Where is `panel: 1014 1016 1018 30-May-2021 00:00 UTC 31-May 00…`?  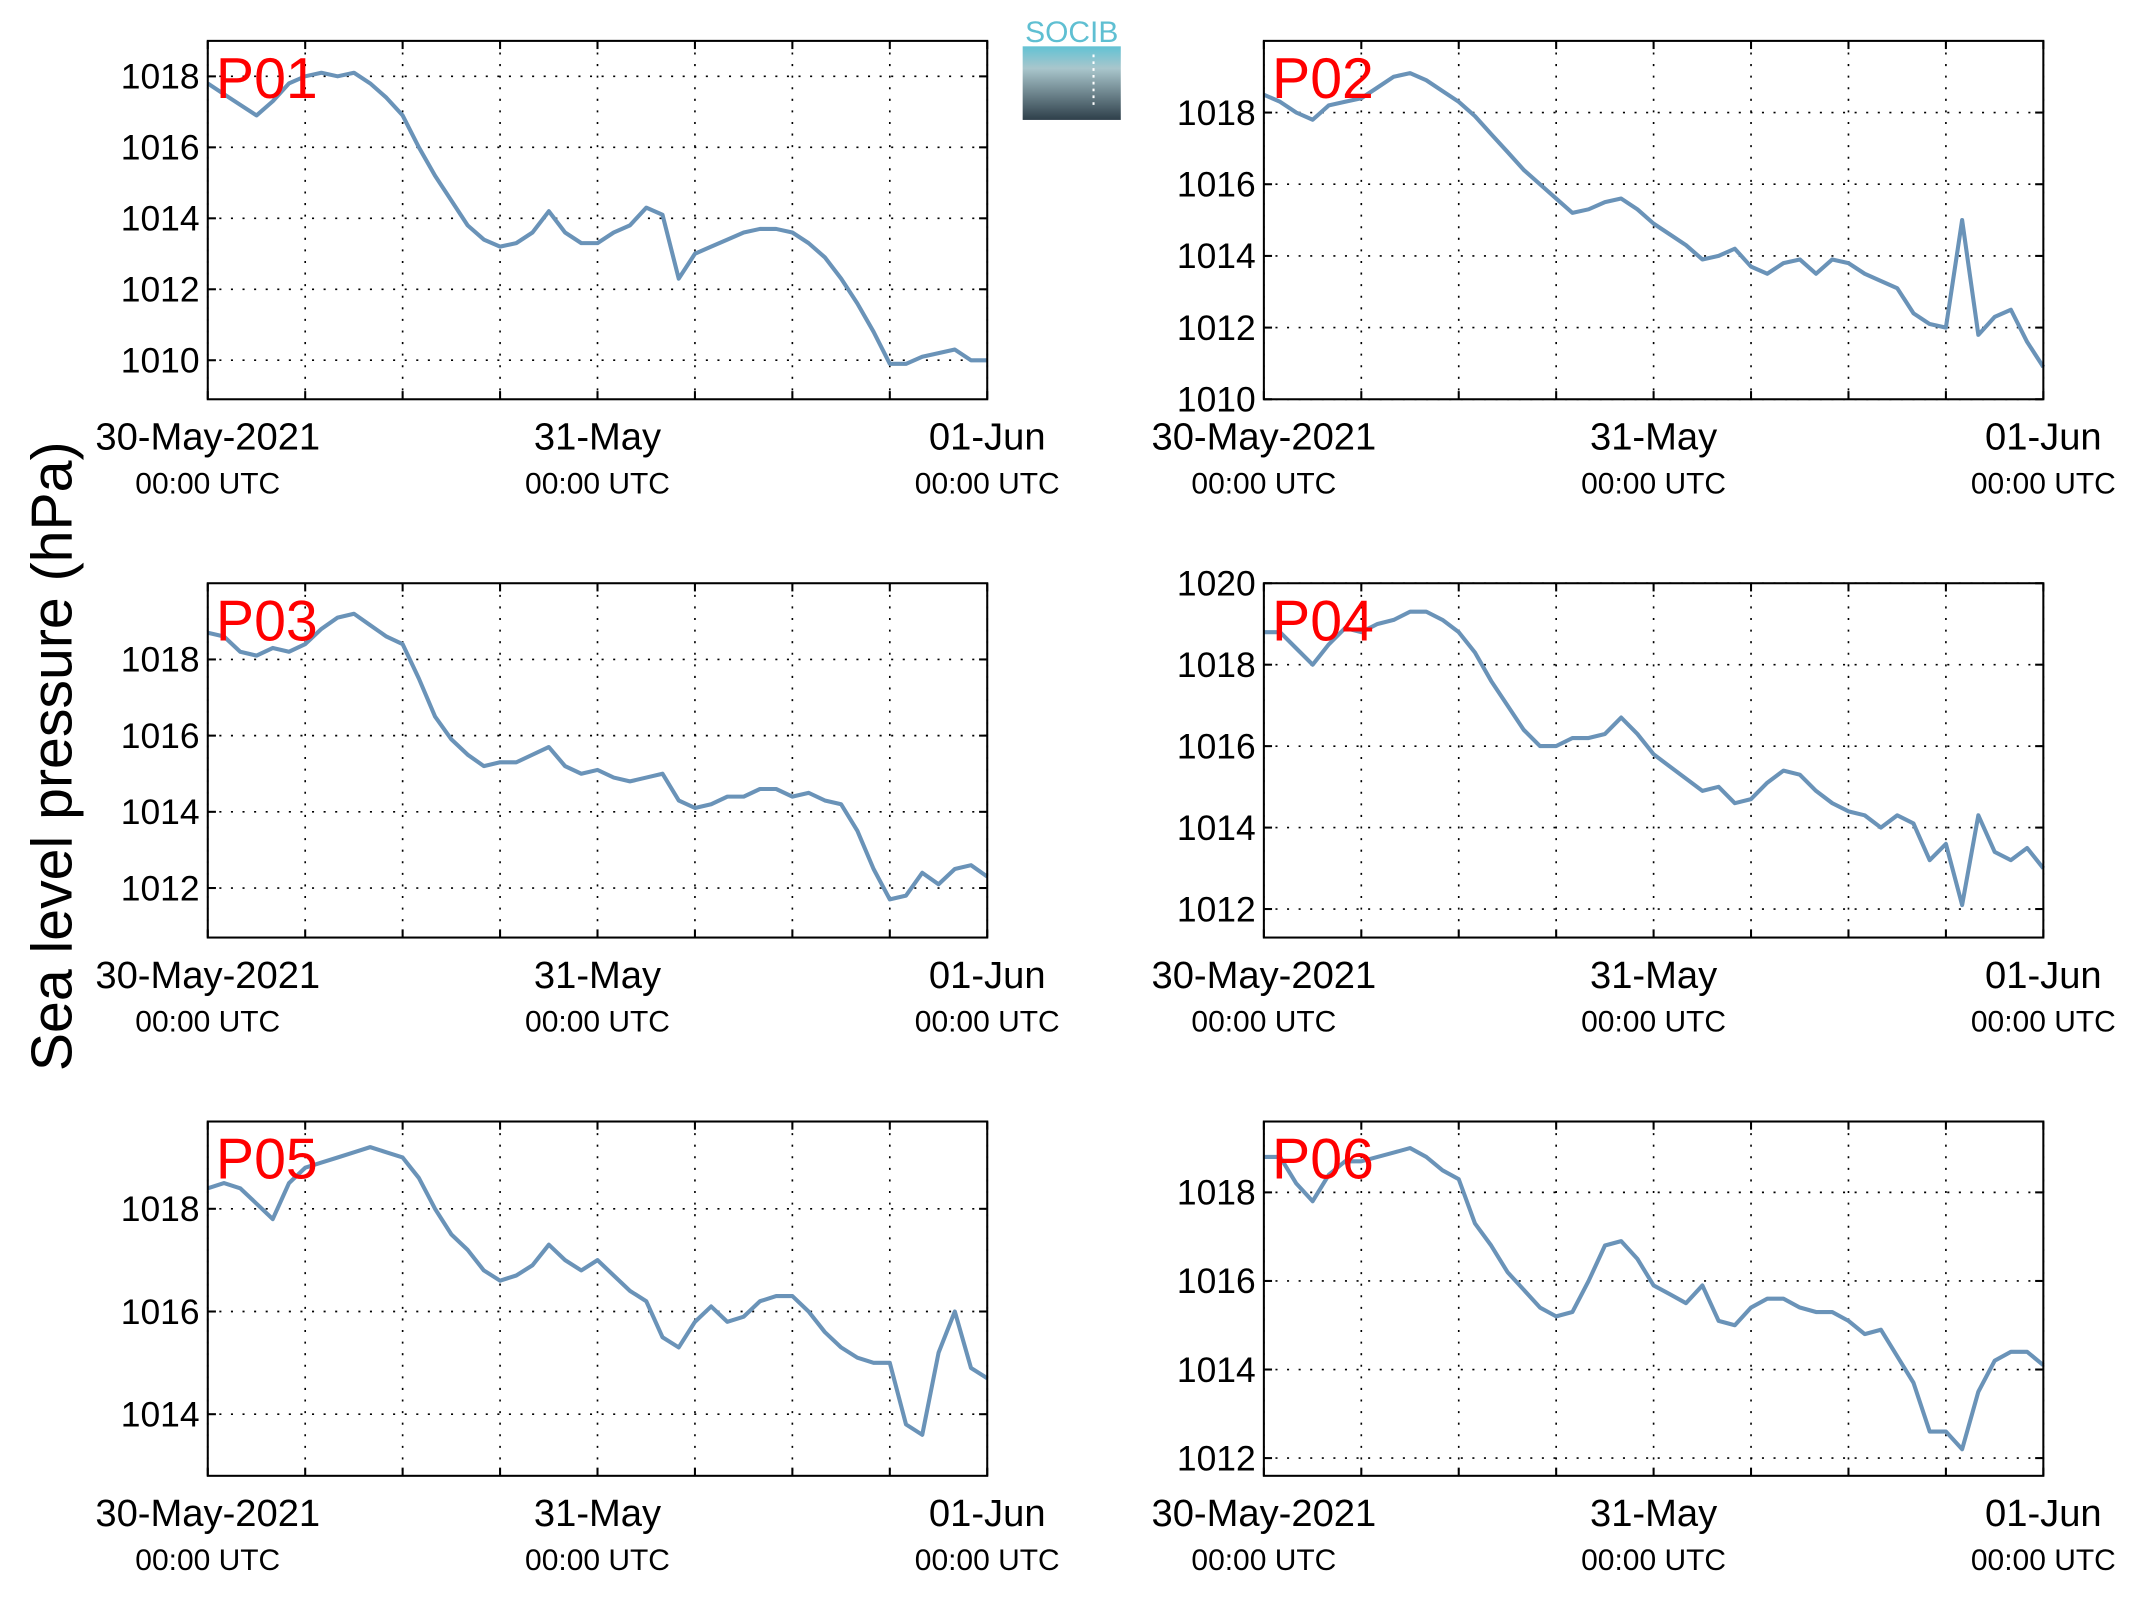 panel: 1014 1016 1018 30-May-2021 00:00 UTC 31-May 00… is located at coordinates (577, 1348).